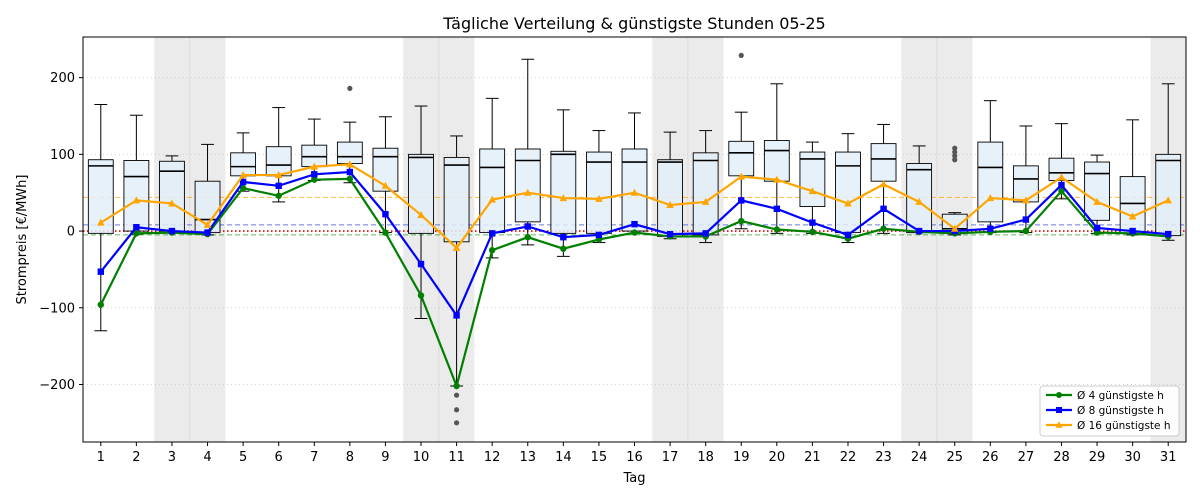  Describe the element at coordinates (207, 457) in the screenshot. I see `x-tick-label: 4` at that location.